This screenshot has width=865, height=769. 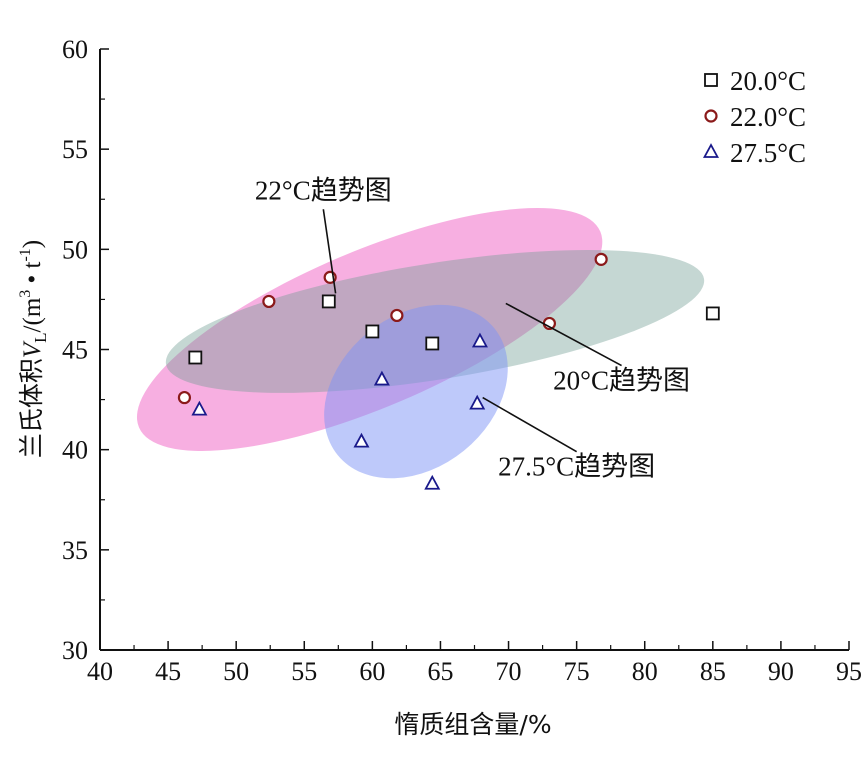 I want to click on y-axis-title-part: • t, so click(x=32, y=275).